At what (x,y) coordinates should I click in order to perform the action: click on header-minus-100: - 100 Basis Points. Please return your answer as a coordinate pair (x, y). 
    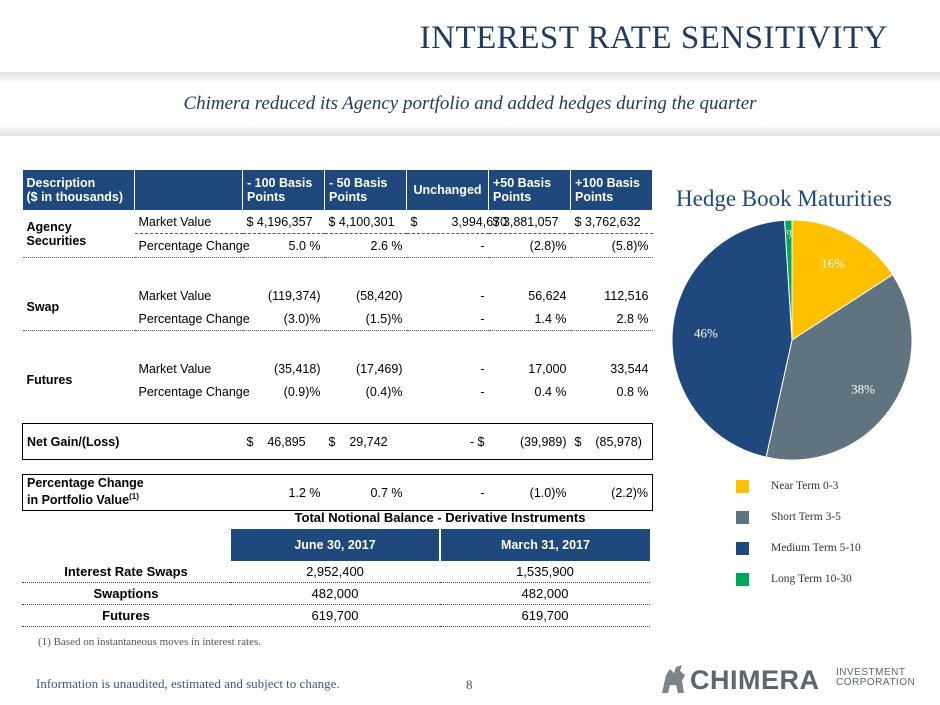
    Looking at the image, I should click on (283, 190).